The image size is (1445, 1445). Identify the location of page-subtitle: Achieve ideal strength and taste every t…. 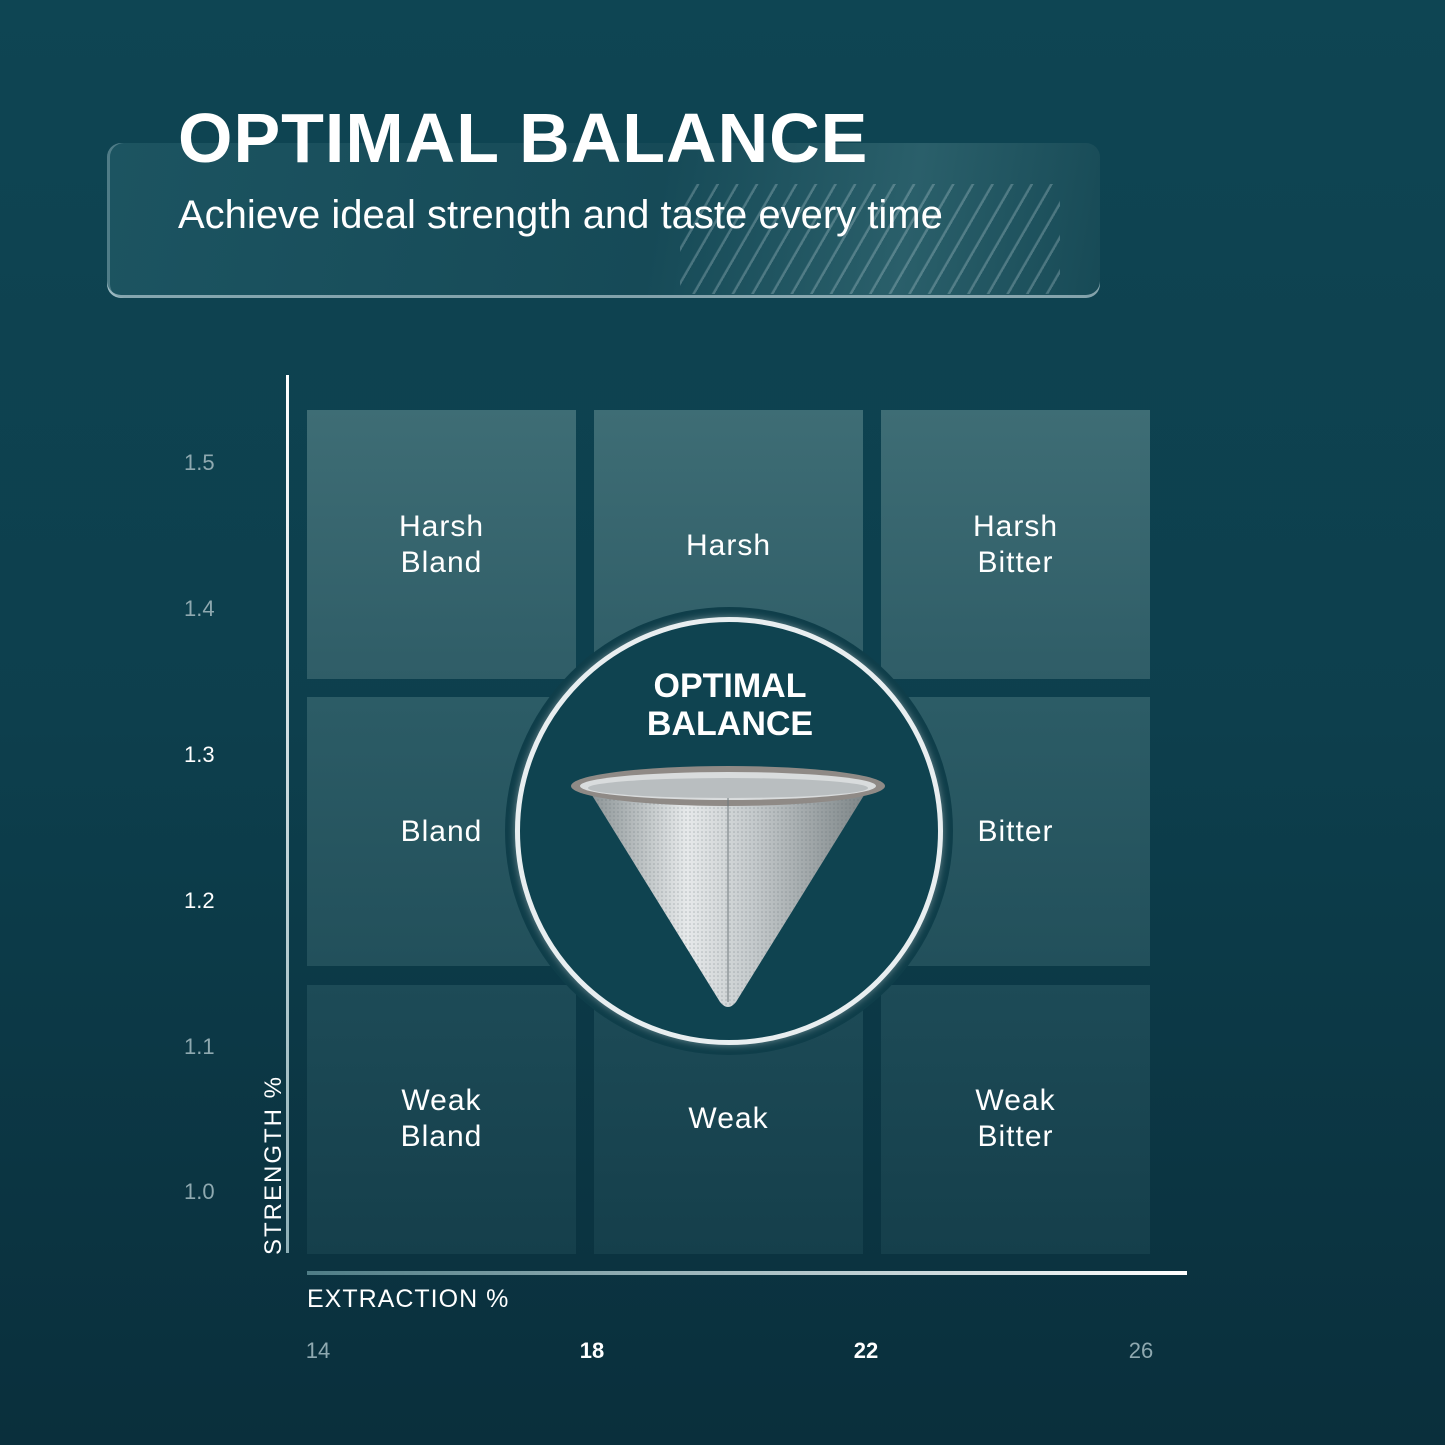
(560, 215).